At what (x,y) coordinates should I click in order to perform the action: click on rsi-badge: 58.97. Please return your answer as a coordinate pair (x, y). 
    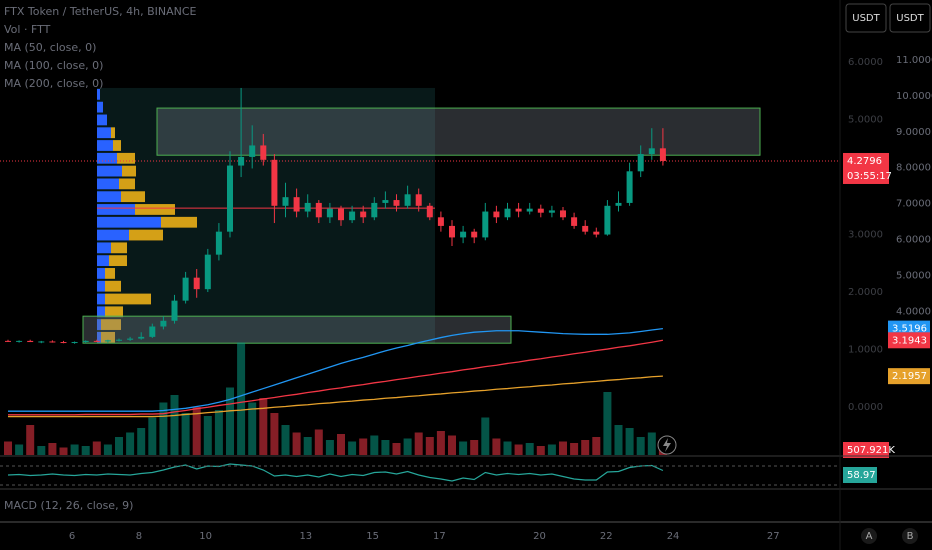
    Looking at the image, I should click on (861, 475).